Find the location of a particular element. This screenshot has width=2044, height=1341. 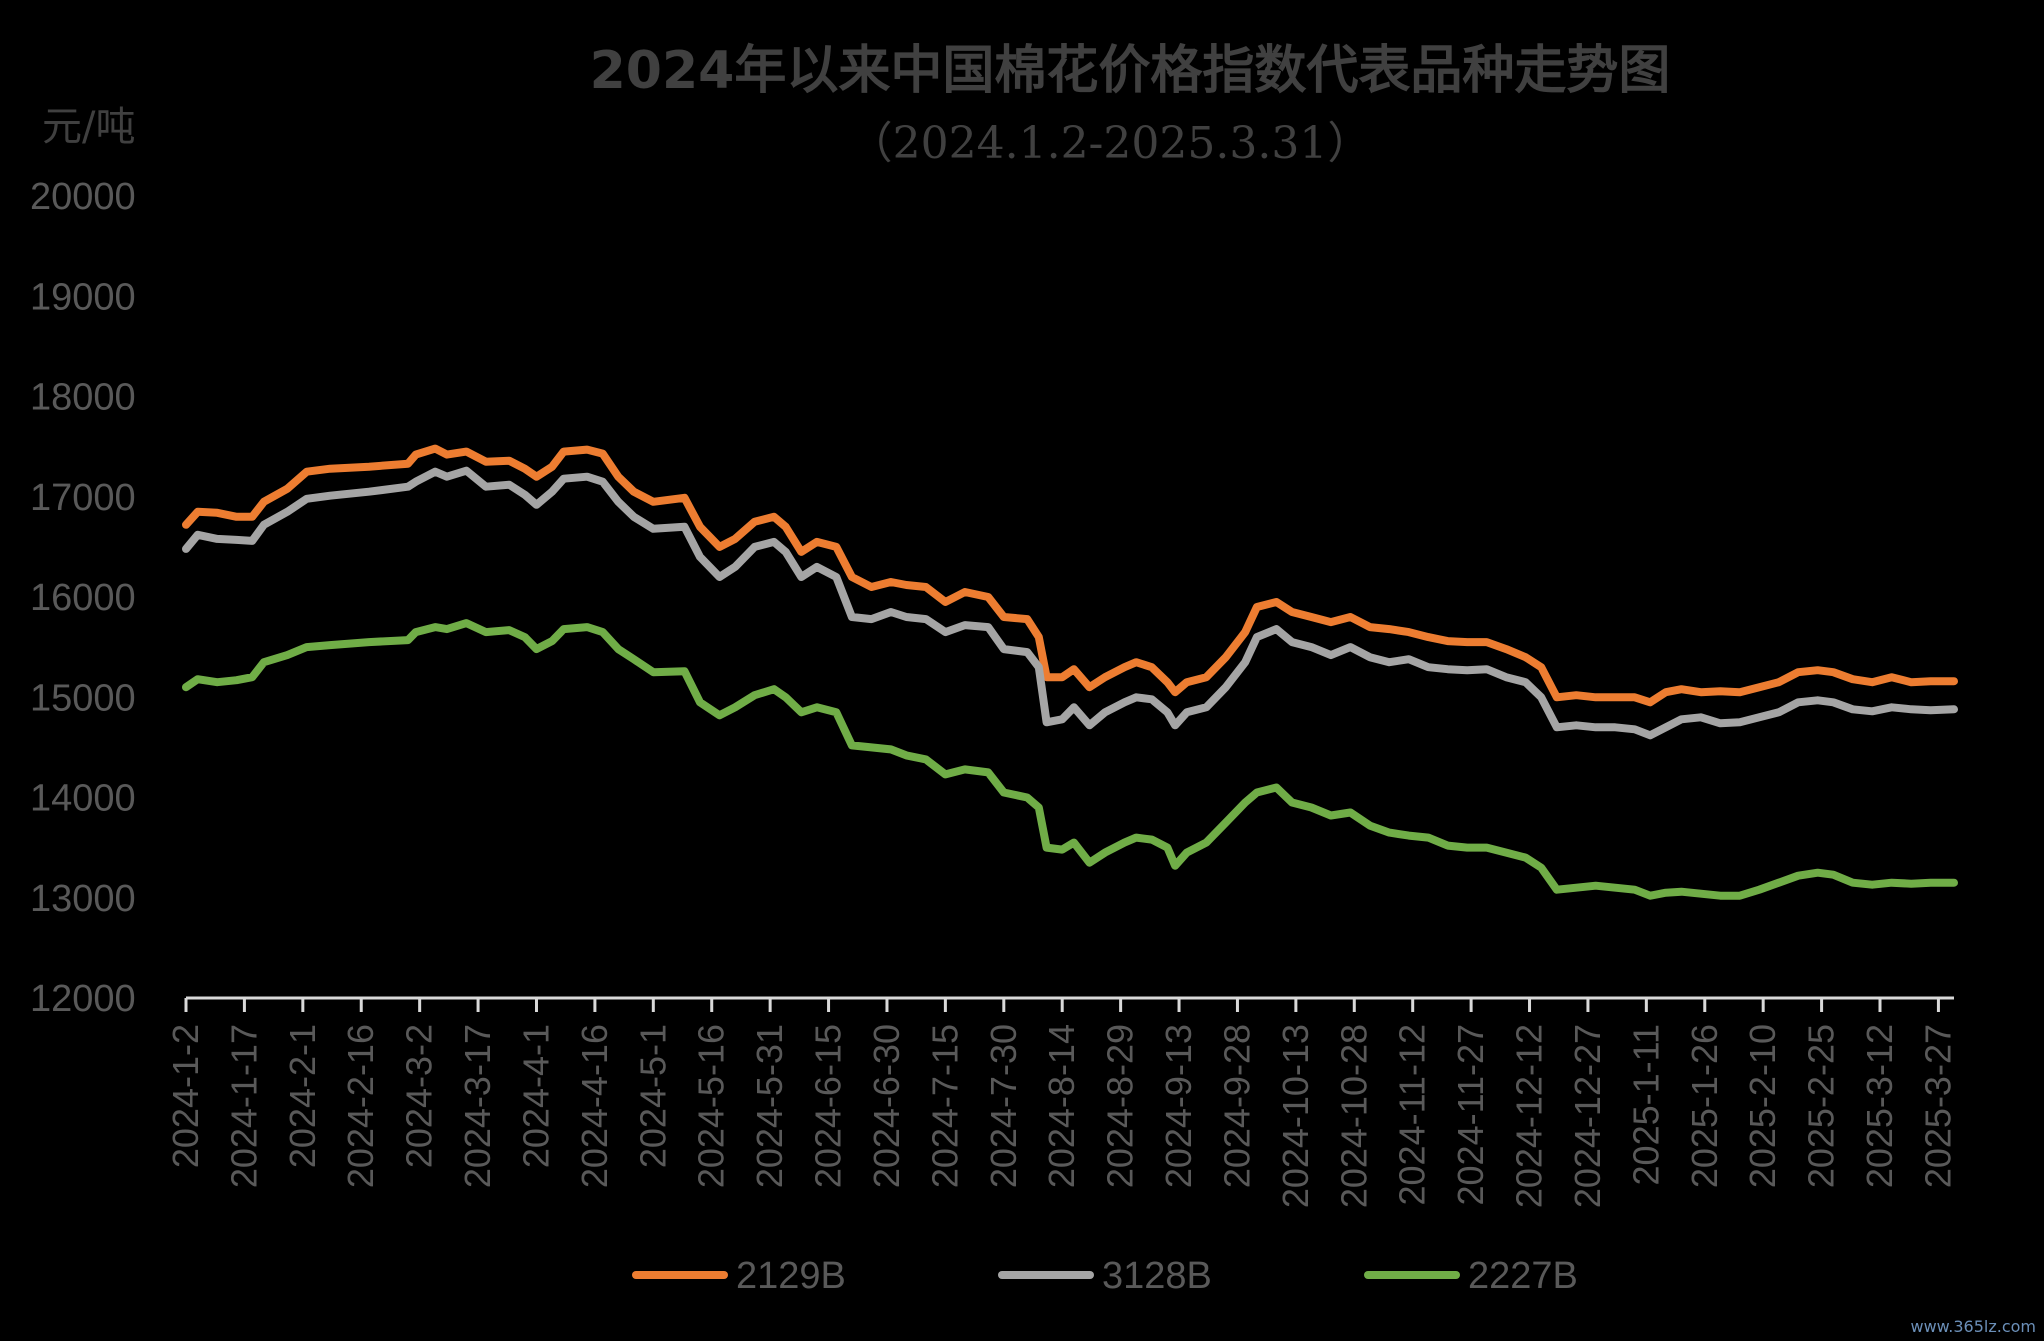

x-tick-label: 2024-9-28 is located at coordinates (1236, 1106).